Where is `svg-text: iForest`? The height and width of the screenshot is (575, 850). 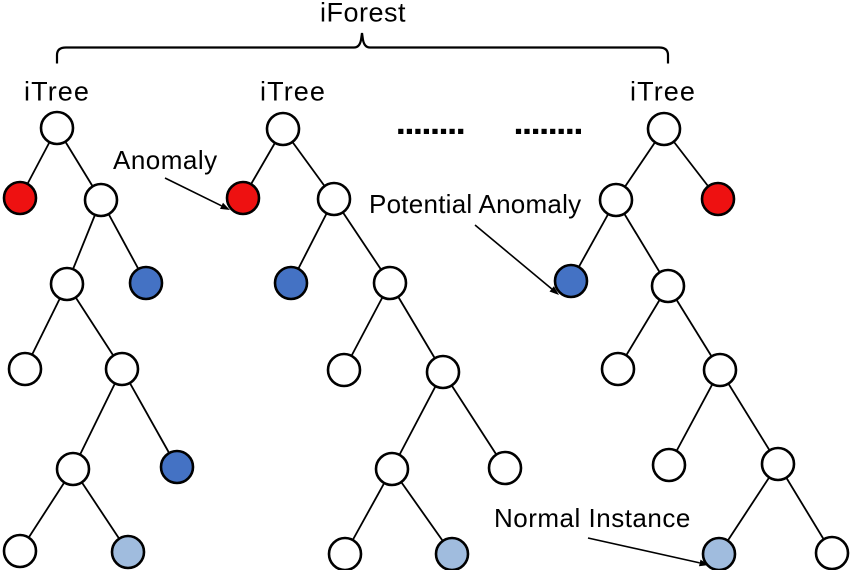 svg-text: iForest is located at coordinates (363, 14).